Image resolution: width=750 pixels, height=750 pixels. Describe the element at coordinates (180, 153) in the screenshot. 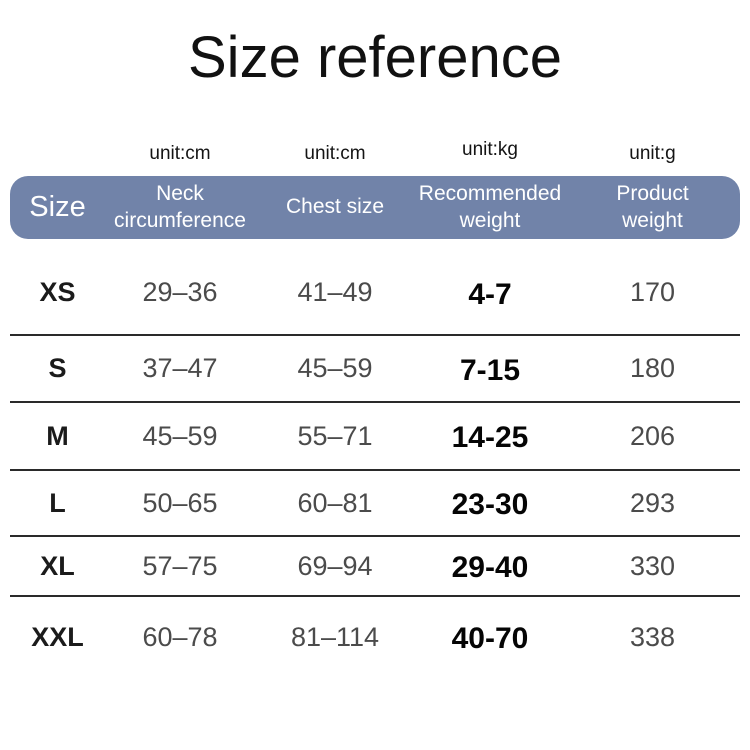

I see `unit-label-neck: unit:cm` at that location.